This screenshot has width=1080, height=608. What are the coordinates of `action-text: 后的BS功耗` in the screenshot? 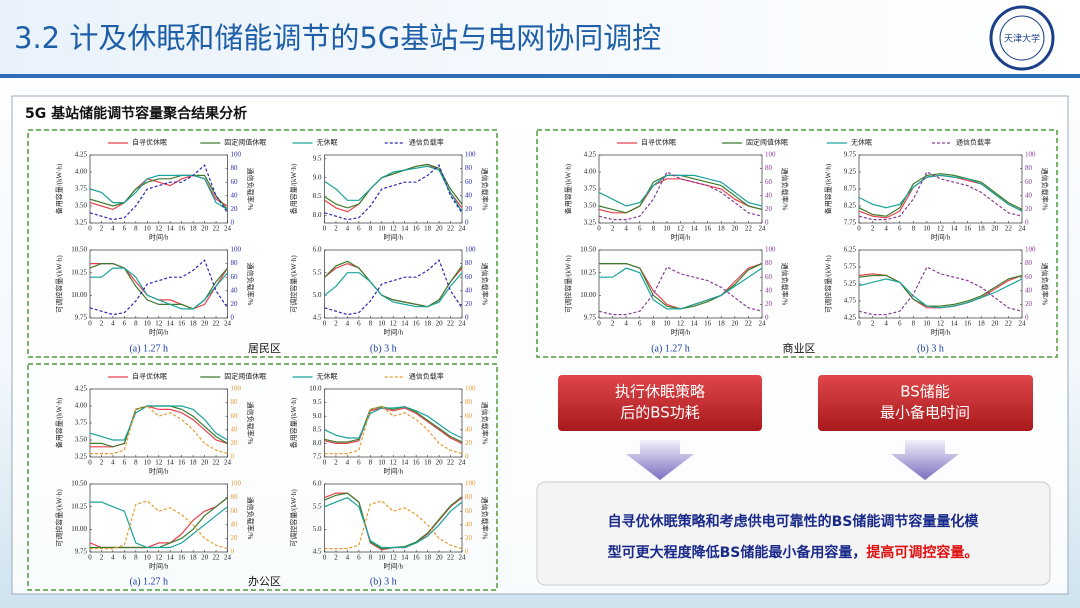 It's located at (660, 413).